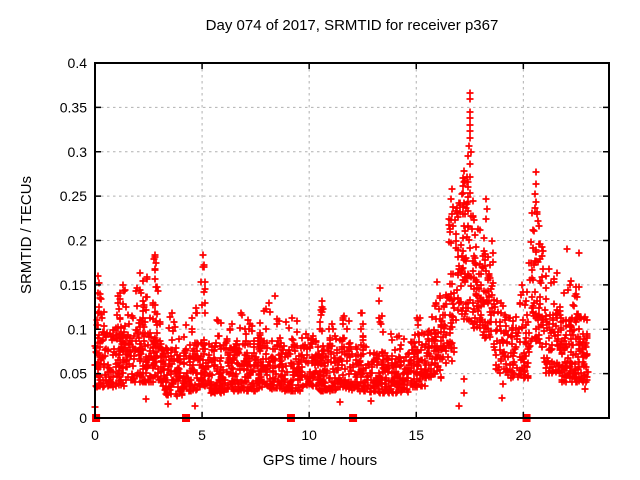  What do you see at coordinates (73, 196) in the screenshot?
I see `y-tick-label: 0.25` at bounding box center [73, 196].